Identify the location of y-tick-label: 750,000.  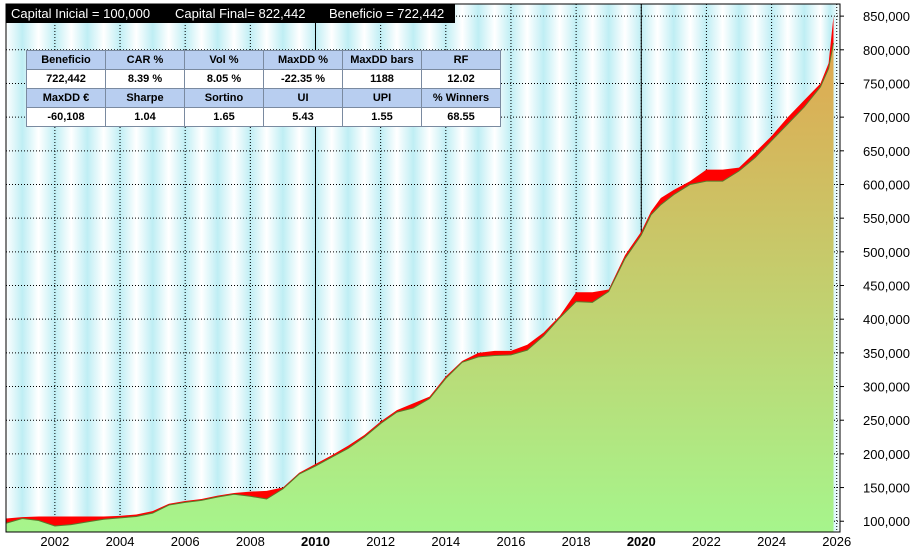
(886, 83).